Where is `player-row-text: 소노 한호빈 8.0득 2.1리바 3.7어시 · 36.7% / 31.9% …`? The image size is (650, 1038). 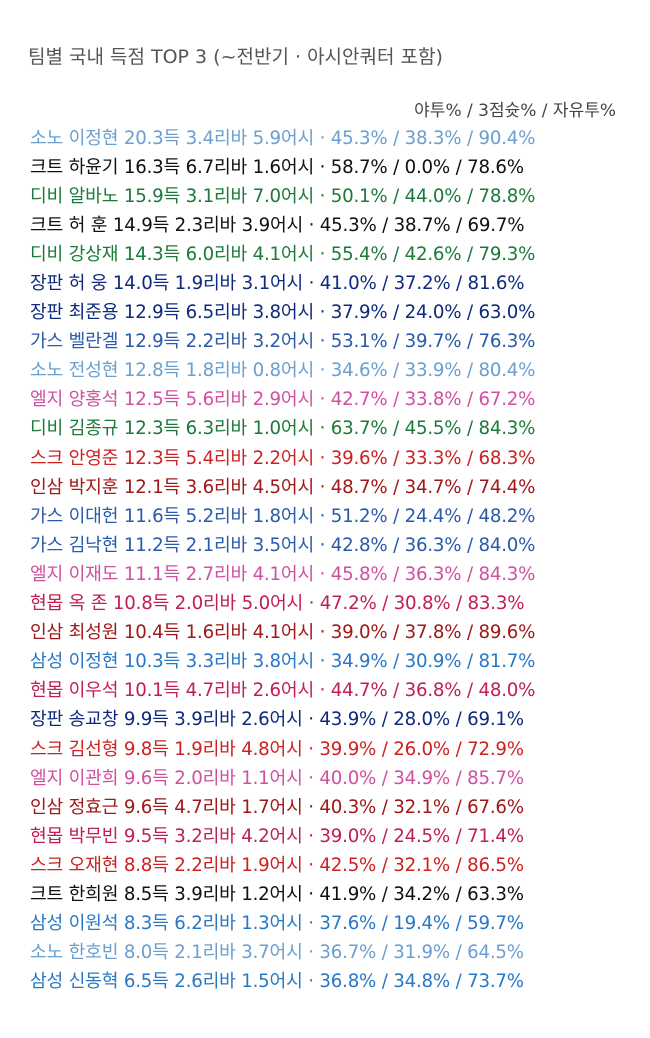 player-row-text: 소노 한호빈 8.0득 2.1리바 3.7어시 · 36.7% / 31.9% … is located at coordinates (277, 953).